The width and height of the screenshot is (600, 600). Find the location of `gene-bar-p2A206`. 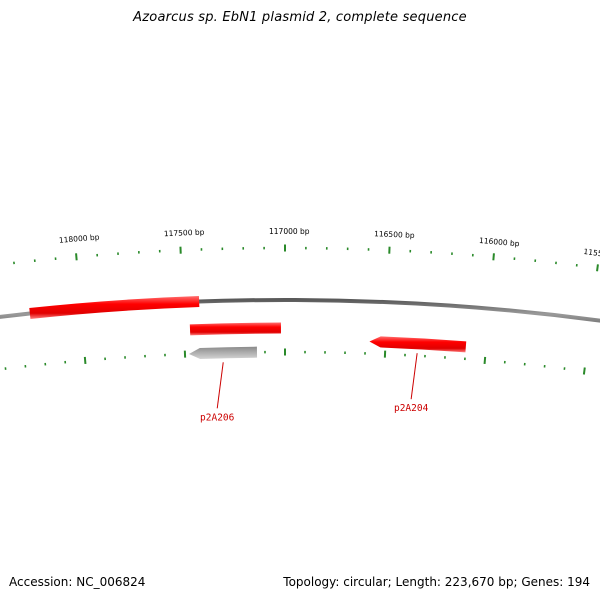

gene-bar-p2A206 is located at coordinates (223, 353).